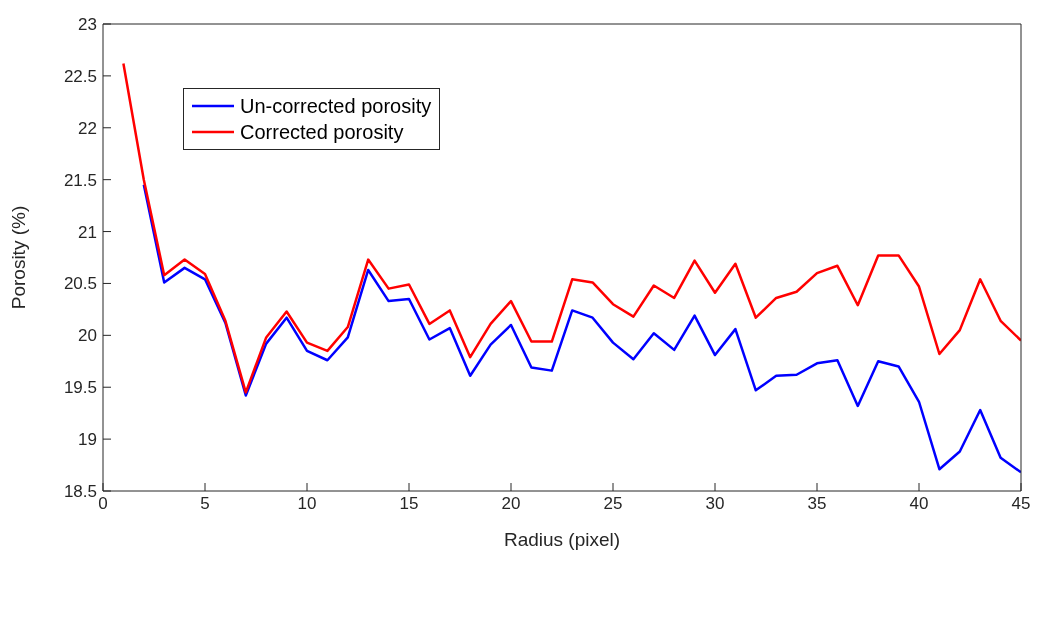 The height and width of the screenshot is (625, 1050). What do you see at coordinates (80, 492) in the screenshot?
I see `y-tick-label: 18.5` at bounding box center [80, 492].